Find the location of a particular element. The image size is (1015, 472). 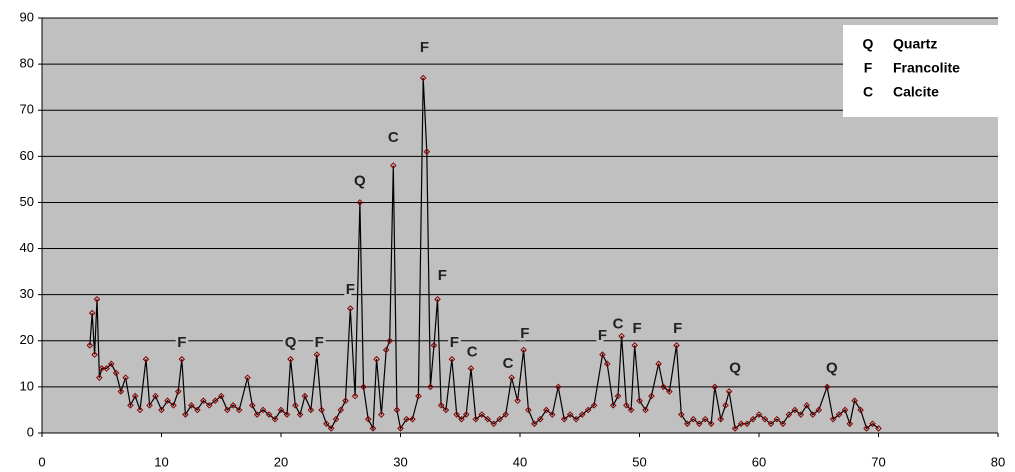

x-tick-label: 80 is located at coordinates (998, 461).